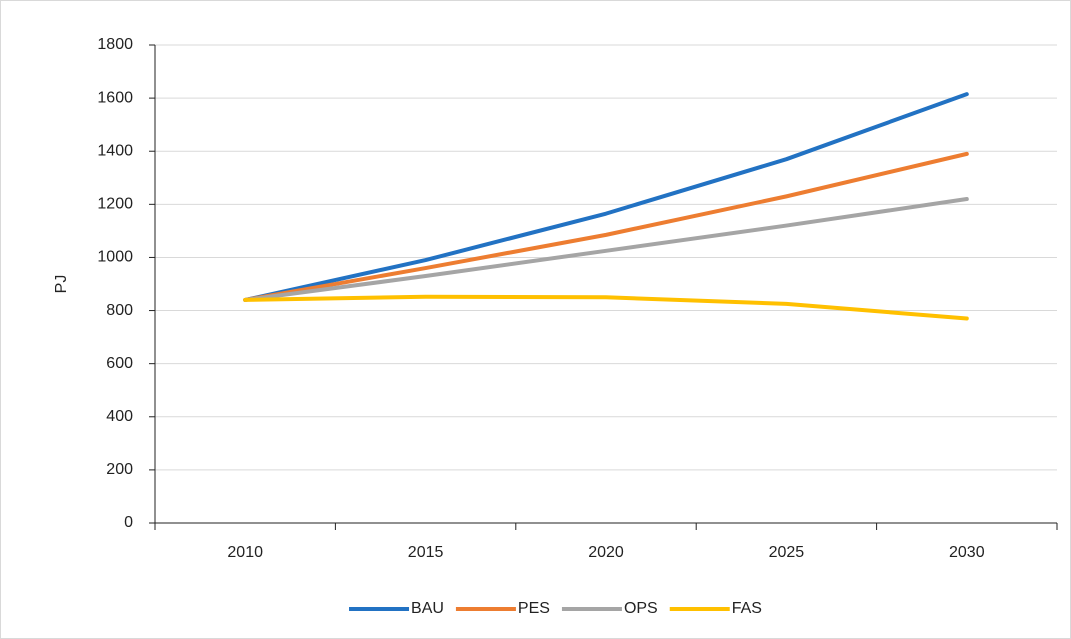  What do you see at coordinates (119, 469) in the screenshot?
I see `y-tick-label: 200` at bounding box center [119, 469].